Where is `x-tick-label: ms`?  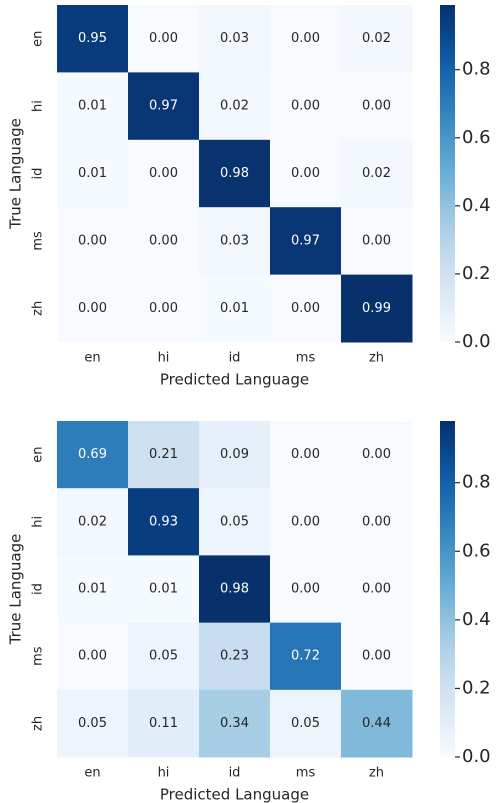
x-tick-label: ms is located at coordinates (306, 358).